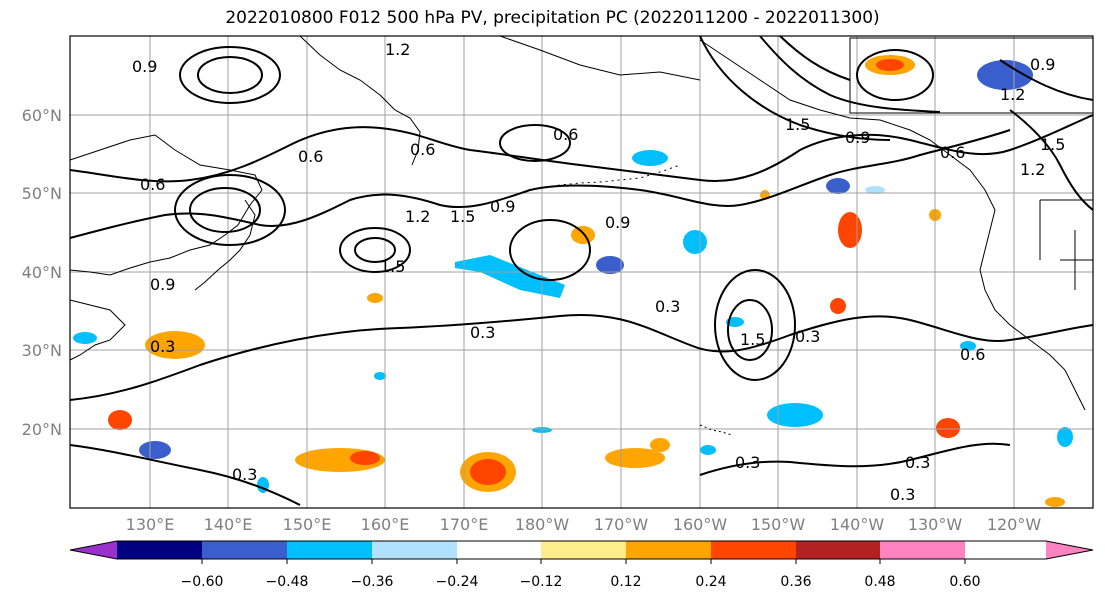 The height and width of the screenshot is (601, 1105). Describe the element at coordinates (464, 524) in the screenshot. I see `lon-label: 170°E` at that location.